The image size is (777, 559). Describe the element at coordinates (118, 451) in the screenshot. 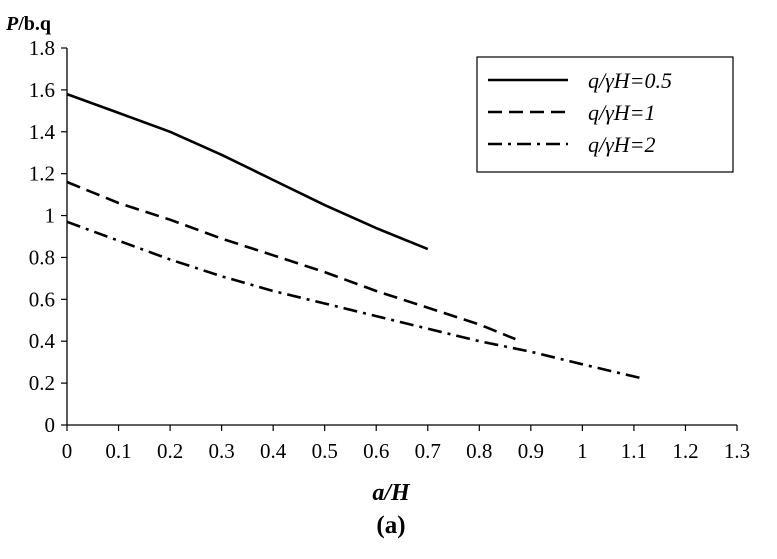

I see `x-tick-label: 0.1` at that location.